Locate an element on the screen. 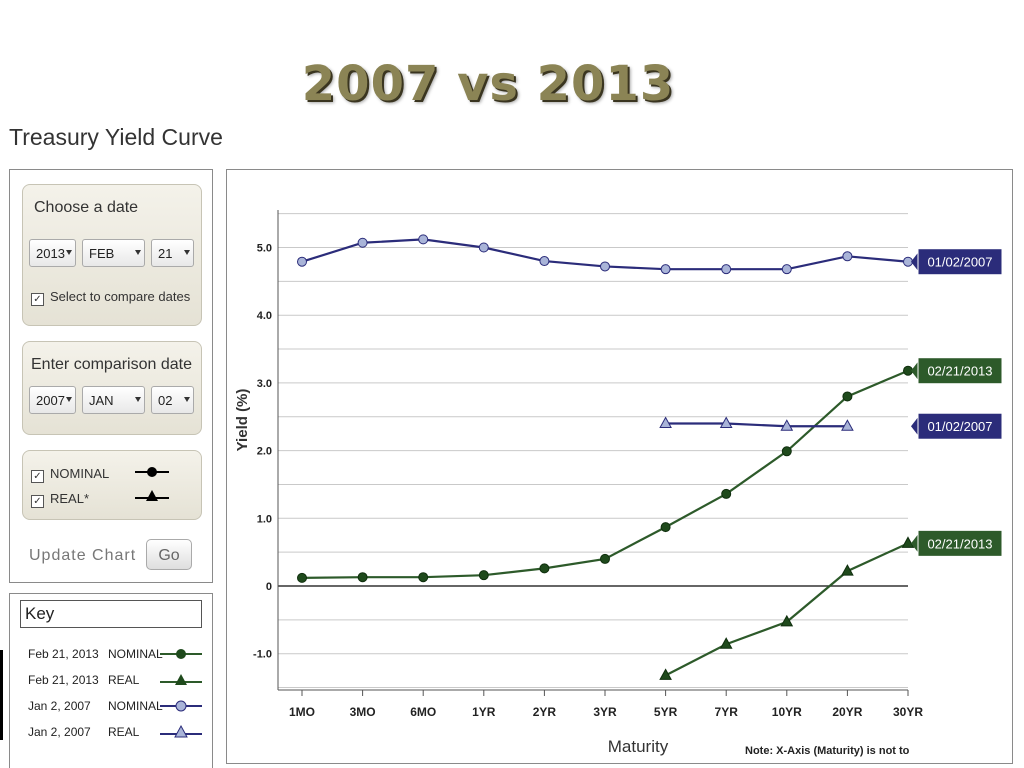  x-tick-label: 7YR is located at coordinates (727, 712).